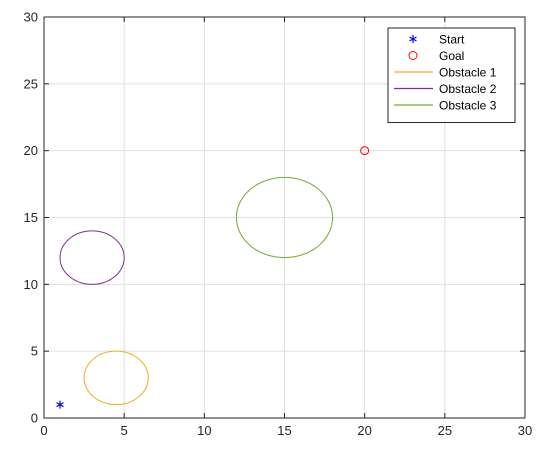 The width and height of the screenshot is (550, 467). I want to click on legend-swatch-goal, so click(413, 55).